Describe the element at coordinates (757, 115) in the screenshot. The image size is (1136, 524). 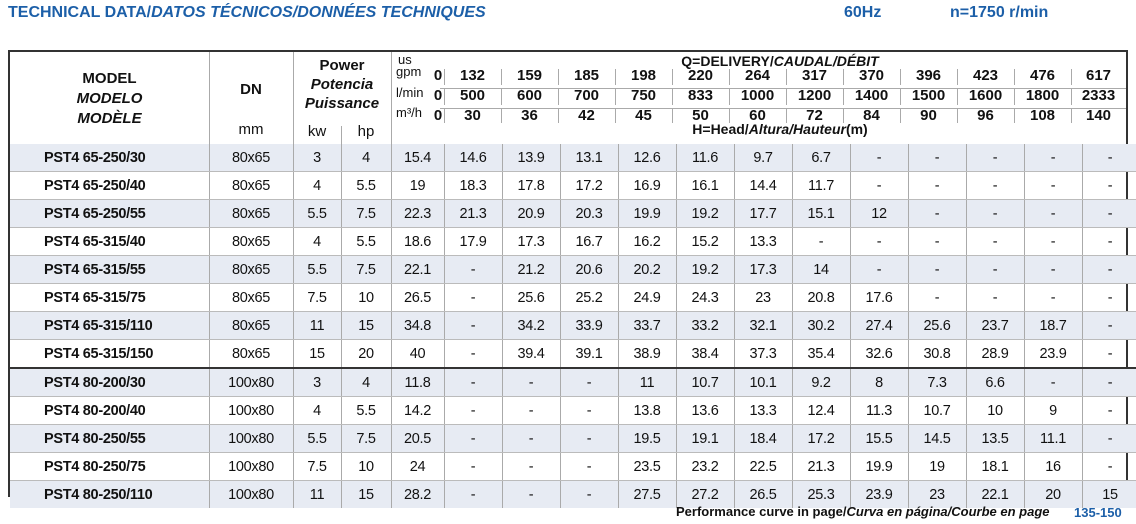
I see `flow-m3h-6: 60` at that location.